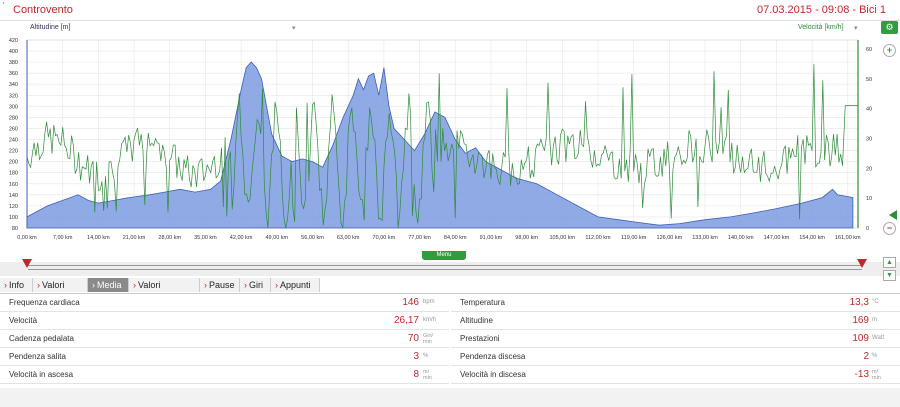 The image size is (900, 407). Describe the element at coordinates (444, 255) in the screenshot. I see `menu-button: Menu` at that location.